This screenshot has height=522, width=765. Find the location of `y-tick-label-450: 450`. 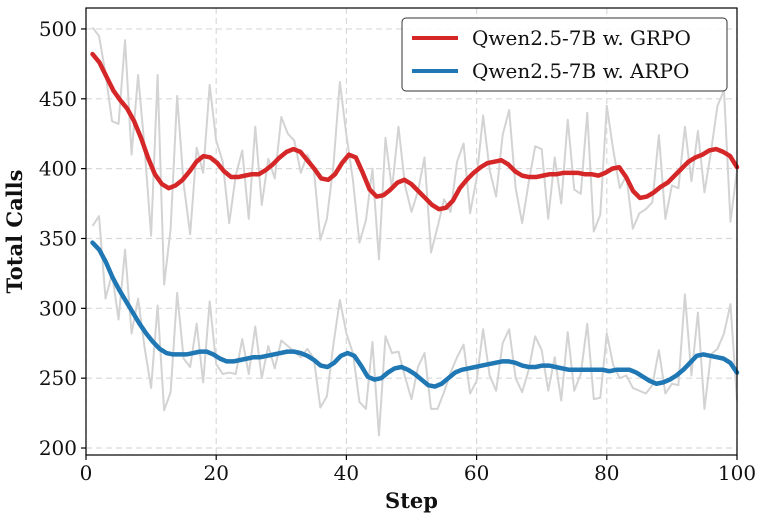

y-tick-label-450: 450 is located at coordinates (58, 99).